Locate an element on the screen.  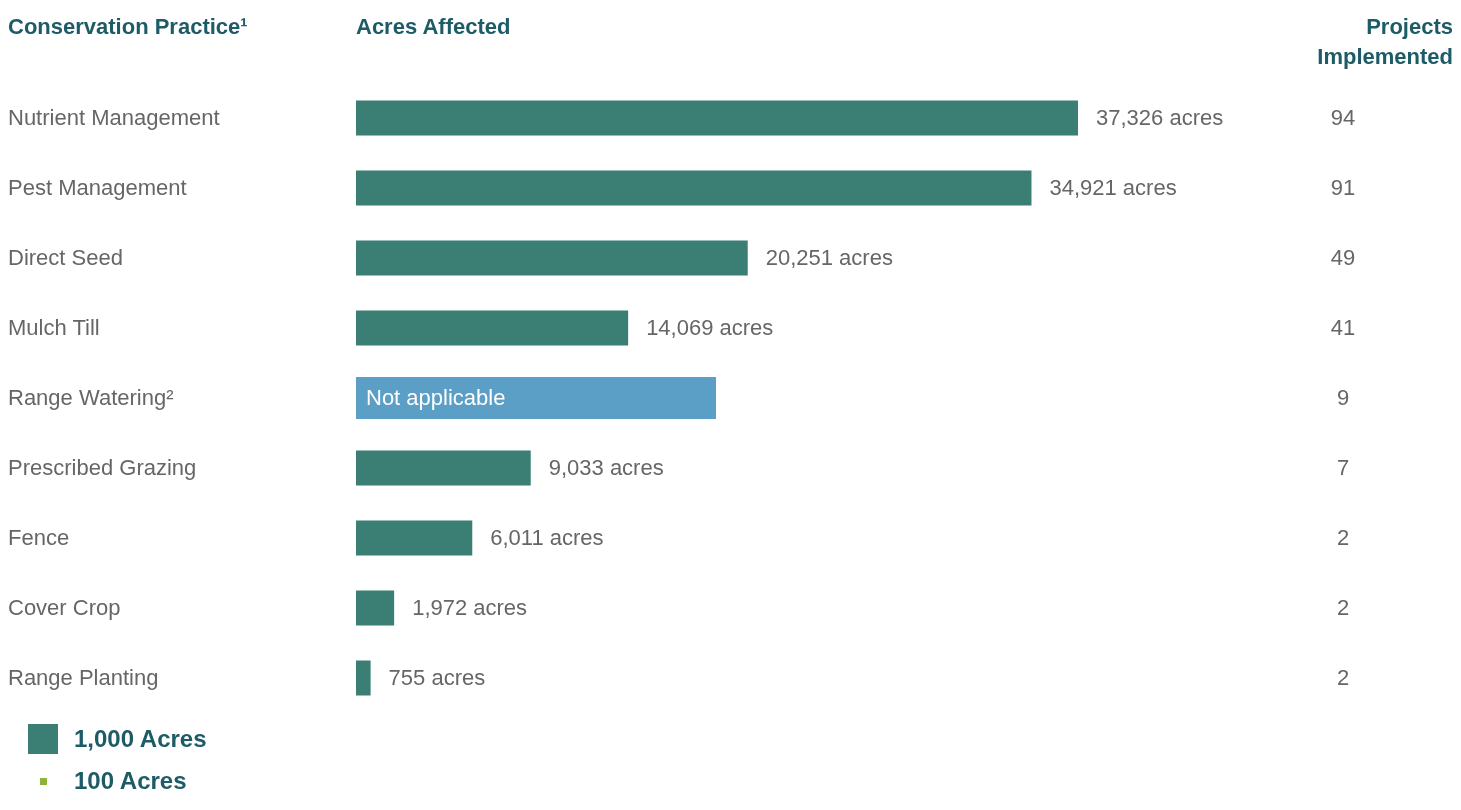
y-tick-label: Prescribed Grazing is located at coordinates (102, 467).